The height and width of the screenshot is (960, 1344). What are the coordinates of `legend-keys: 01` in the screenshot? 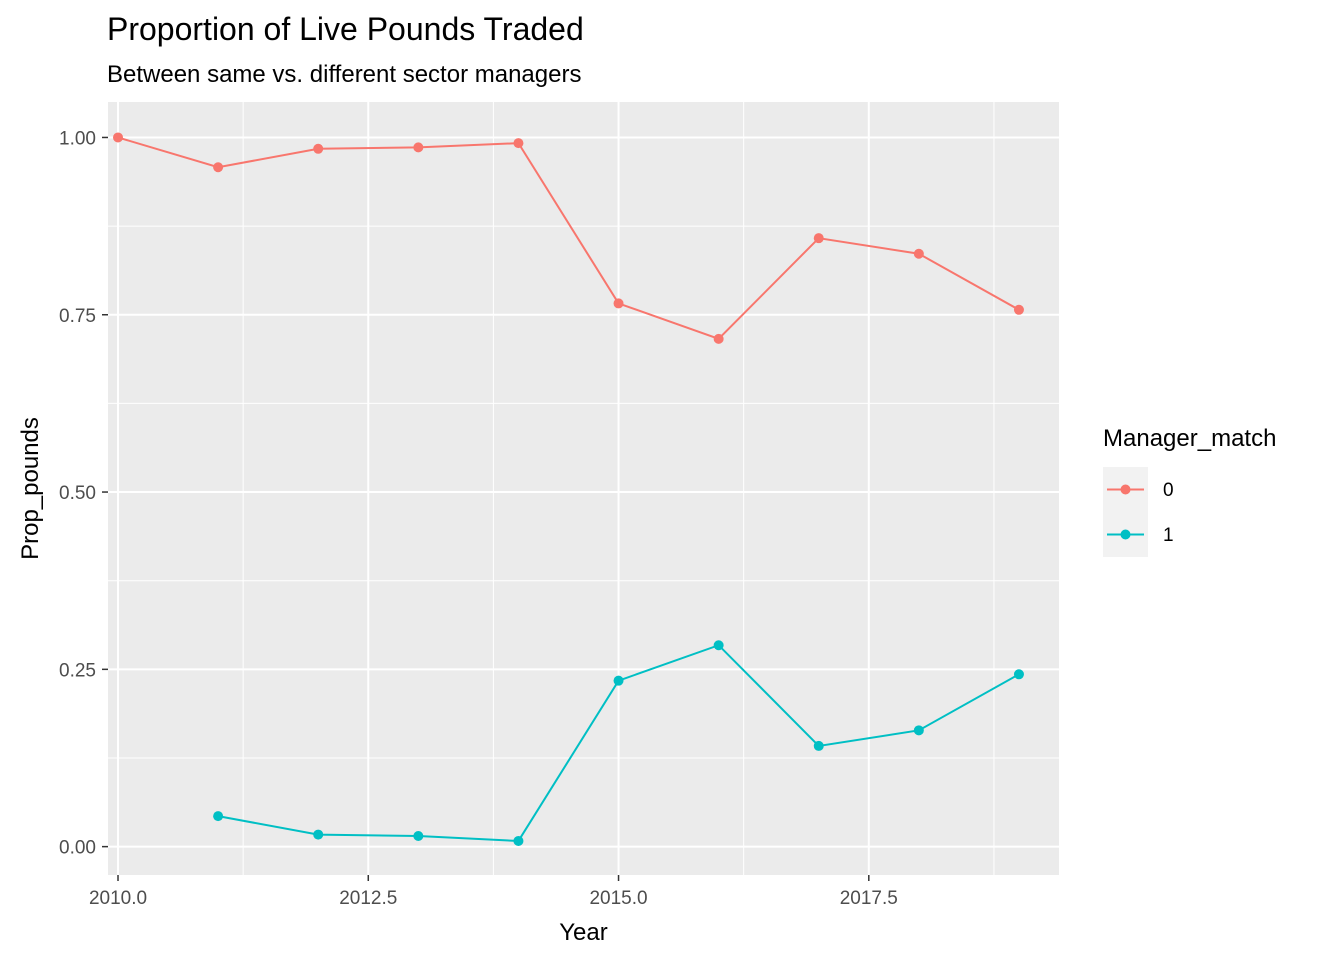 It's located at (1138, 512).